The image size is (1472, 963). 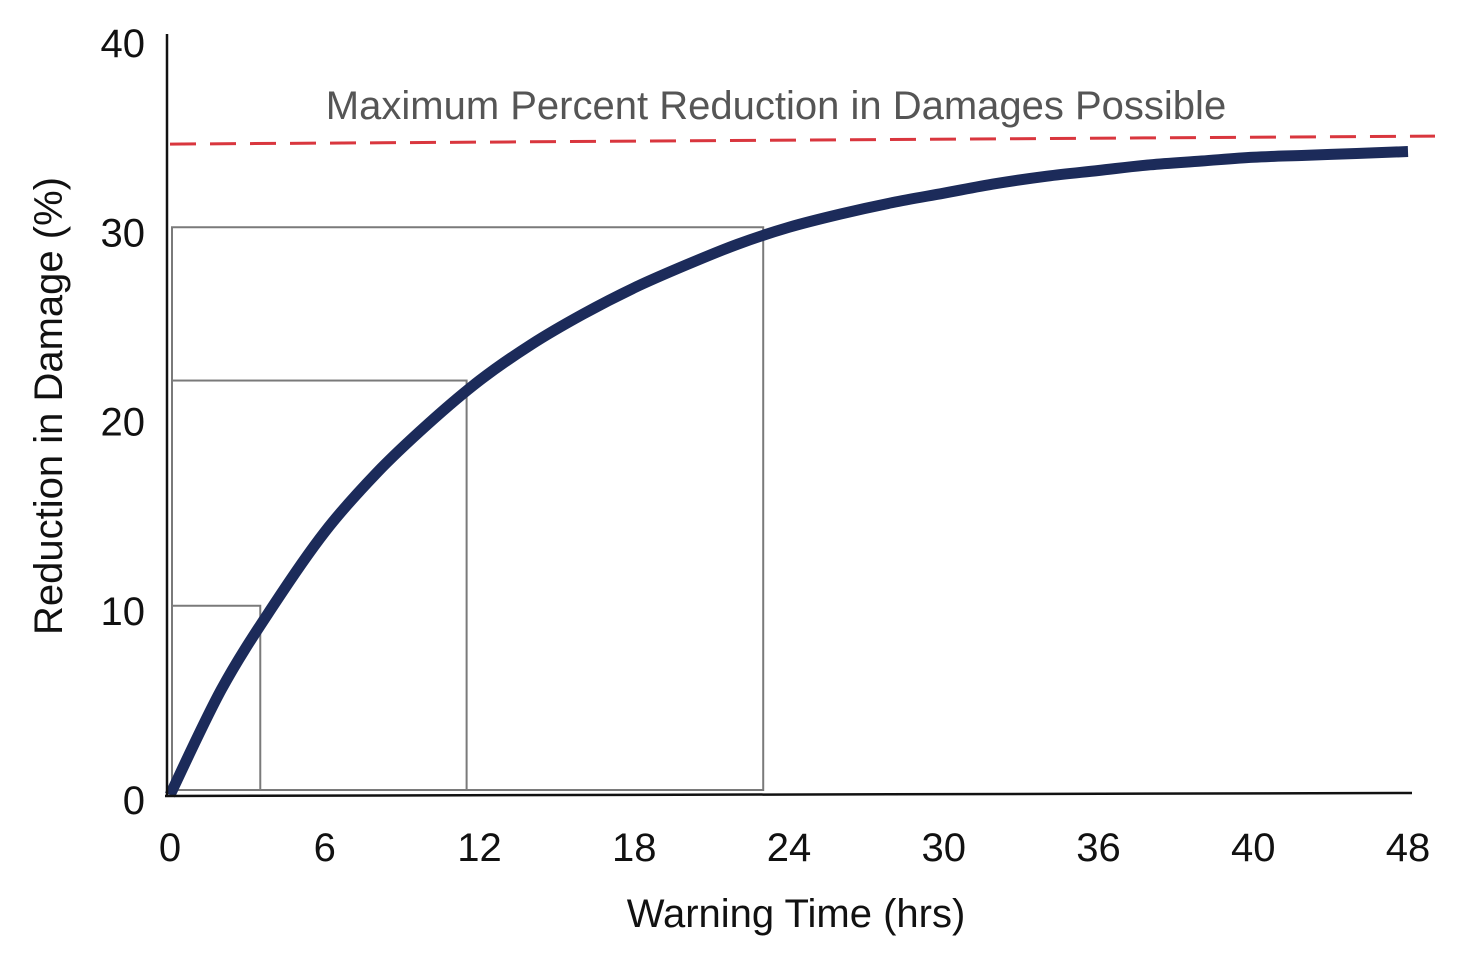 What do you see at coordinates (479, 848) in the screenshot?
I see `x-tick-label: 12` at bounding box center [479, 848].